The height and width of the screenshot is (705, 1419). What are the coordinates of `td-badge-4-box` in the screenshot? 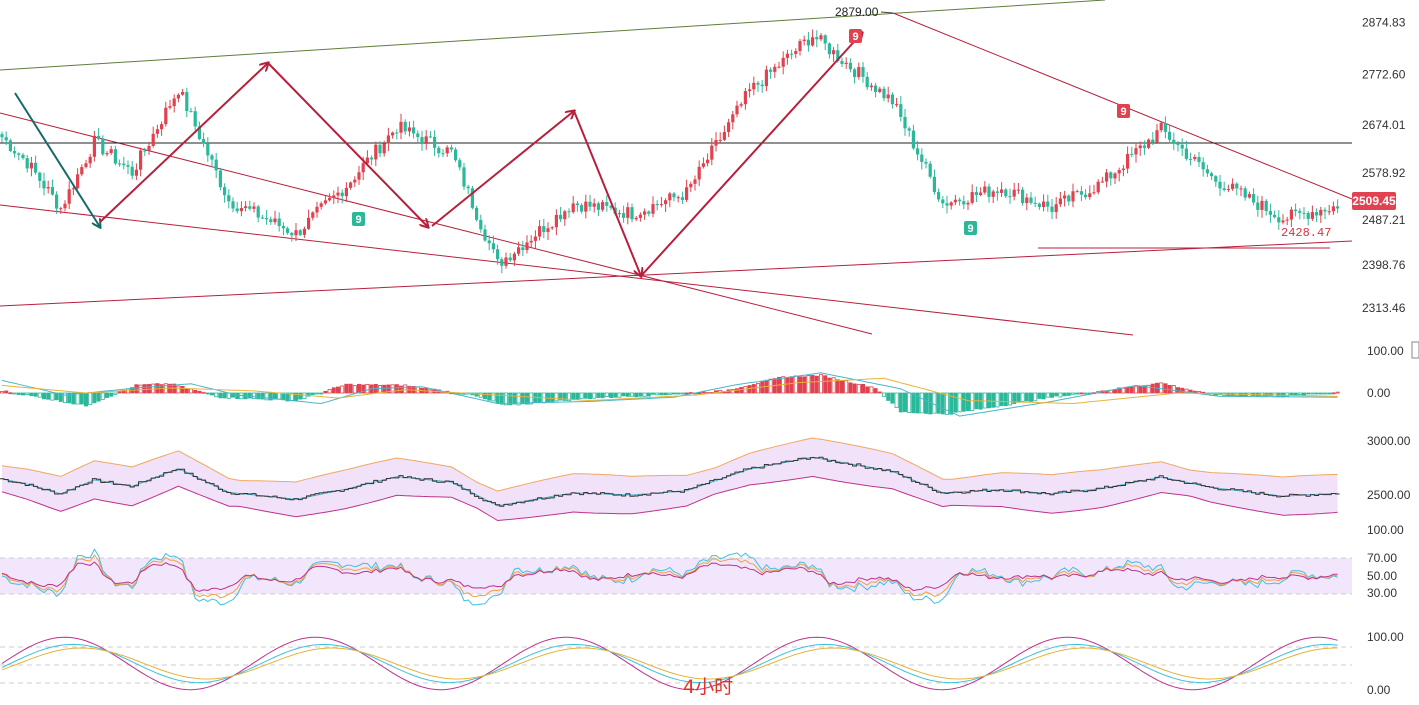 It's located at (855, 36).